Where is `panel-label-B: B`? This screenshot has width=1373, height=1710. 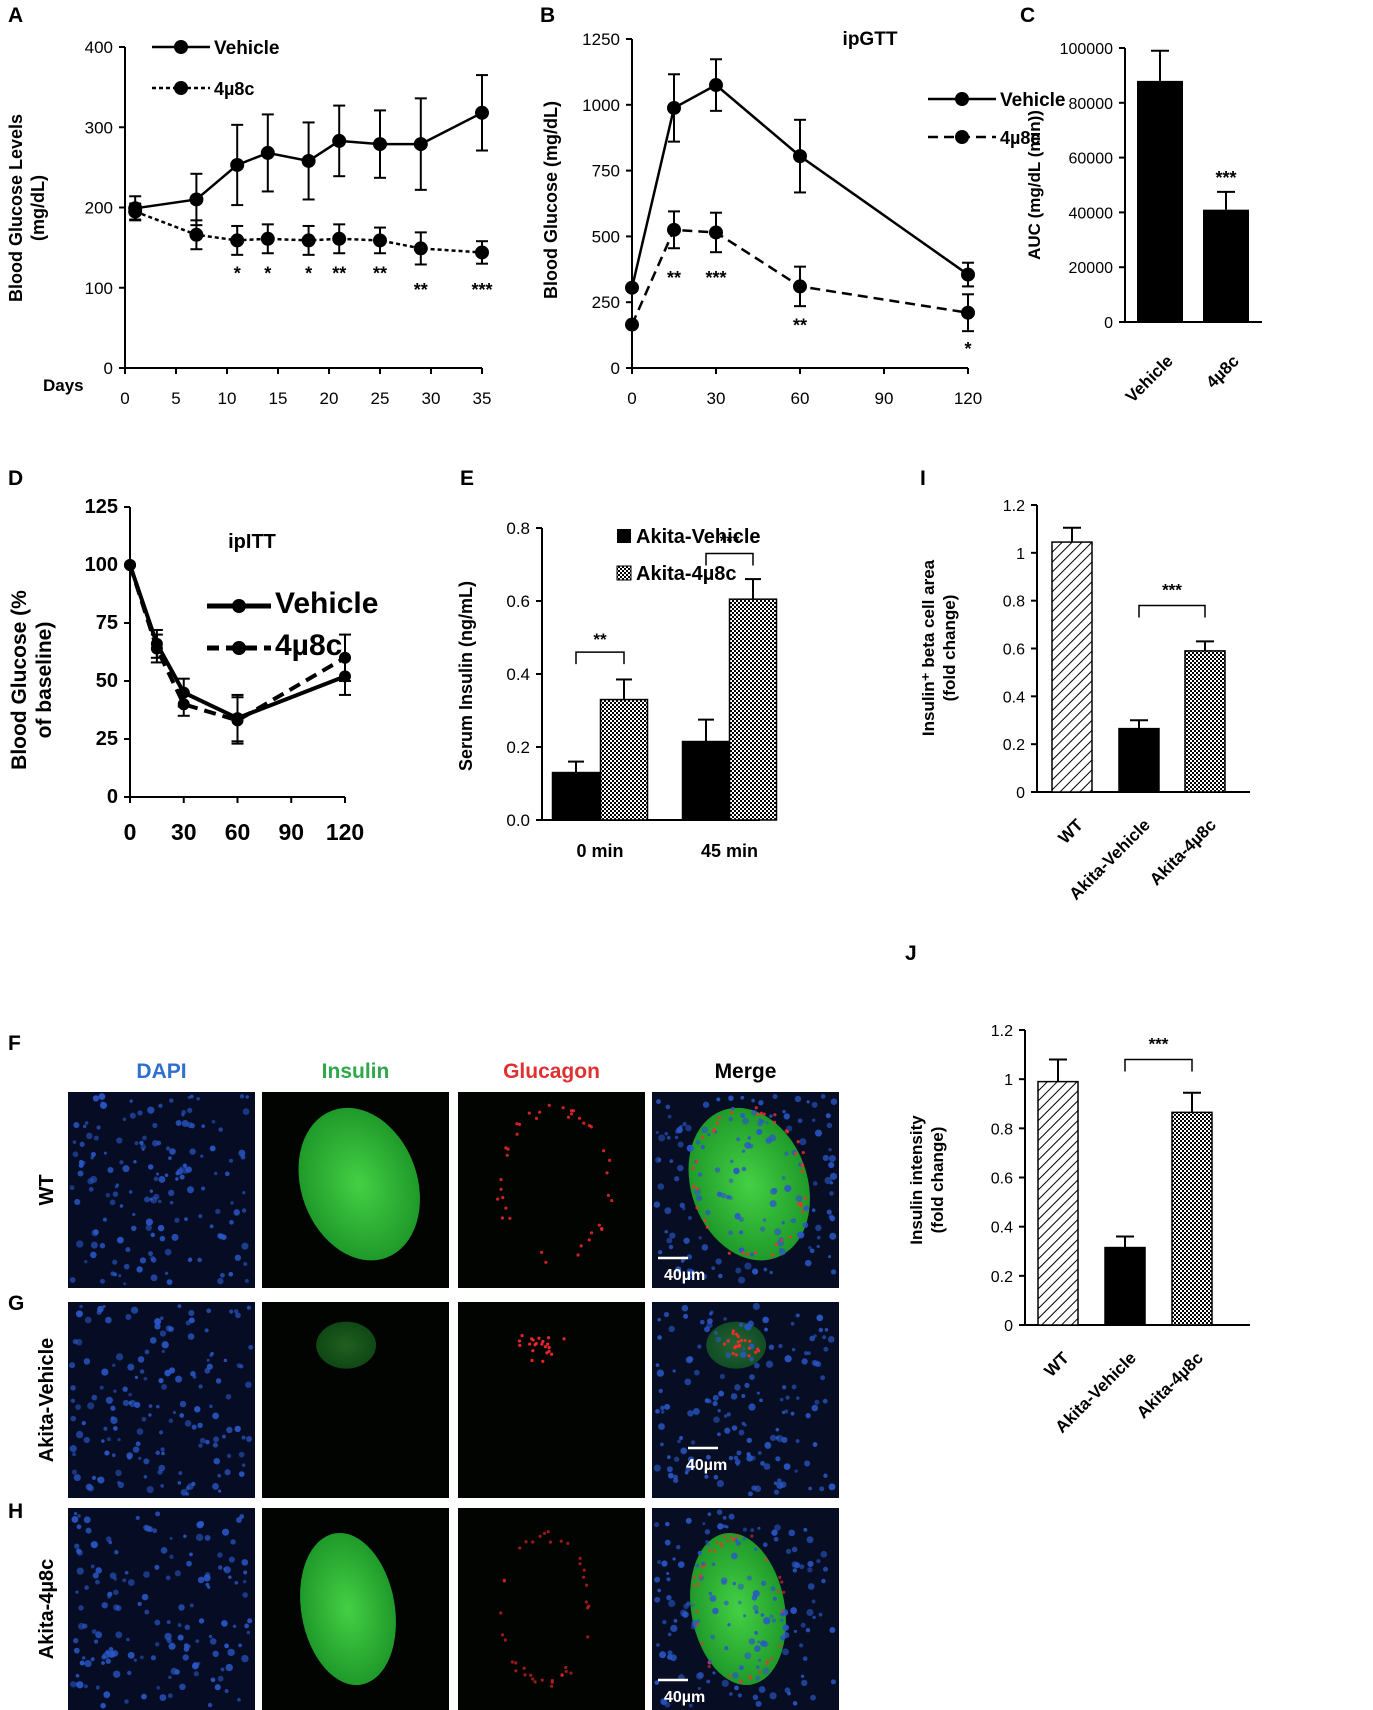
panel-label-B: B is located at coordinates (547, 15).